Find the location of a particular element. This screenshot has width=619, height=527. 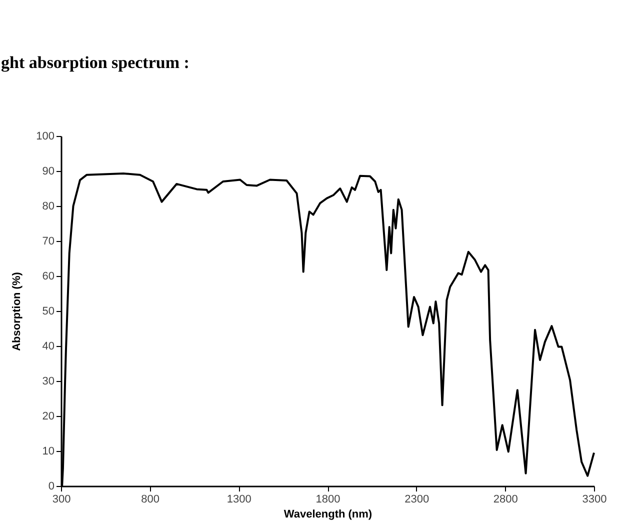

y-tick-label: 10 is located at coordinates (48, 452).